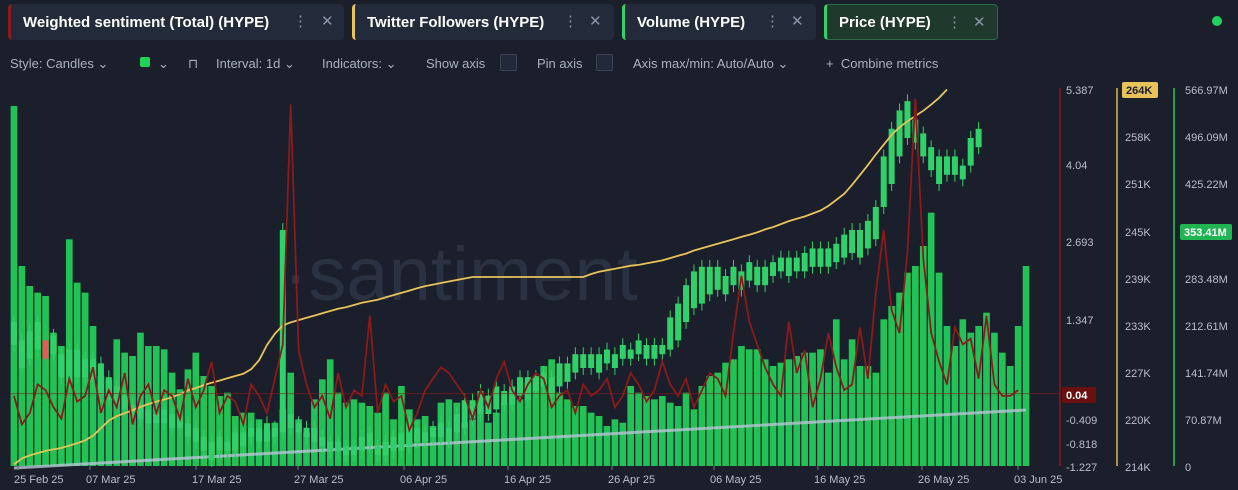 The image size is (1238, 490). What do you see at coordinates (217, 480) in the screenshot?
I see `x-tick-label: 17 Mar 25` at bounding box center [217, 480].